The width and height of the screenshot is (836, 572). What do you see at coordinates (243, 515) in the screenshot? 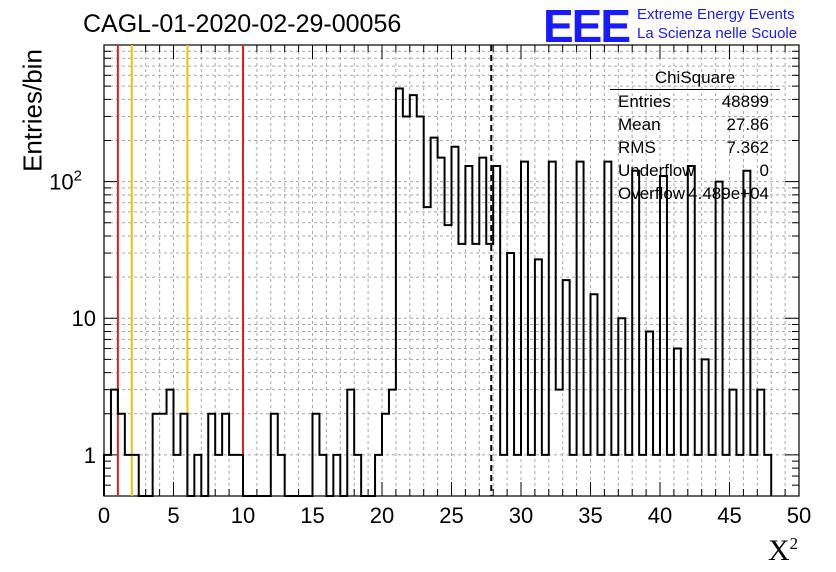
I see `x-tick-label: 10` at bounding box center [243, 515].